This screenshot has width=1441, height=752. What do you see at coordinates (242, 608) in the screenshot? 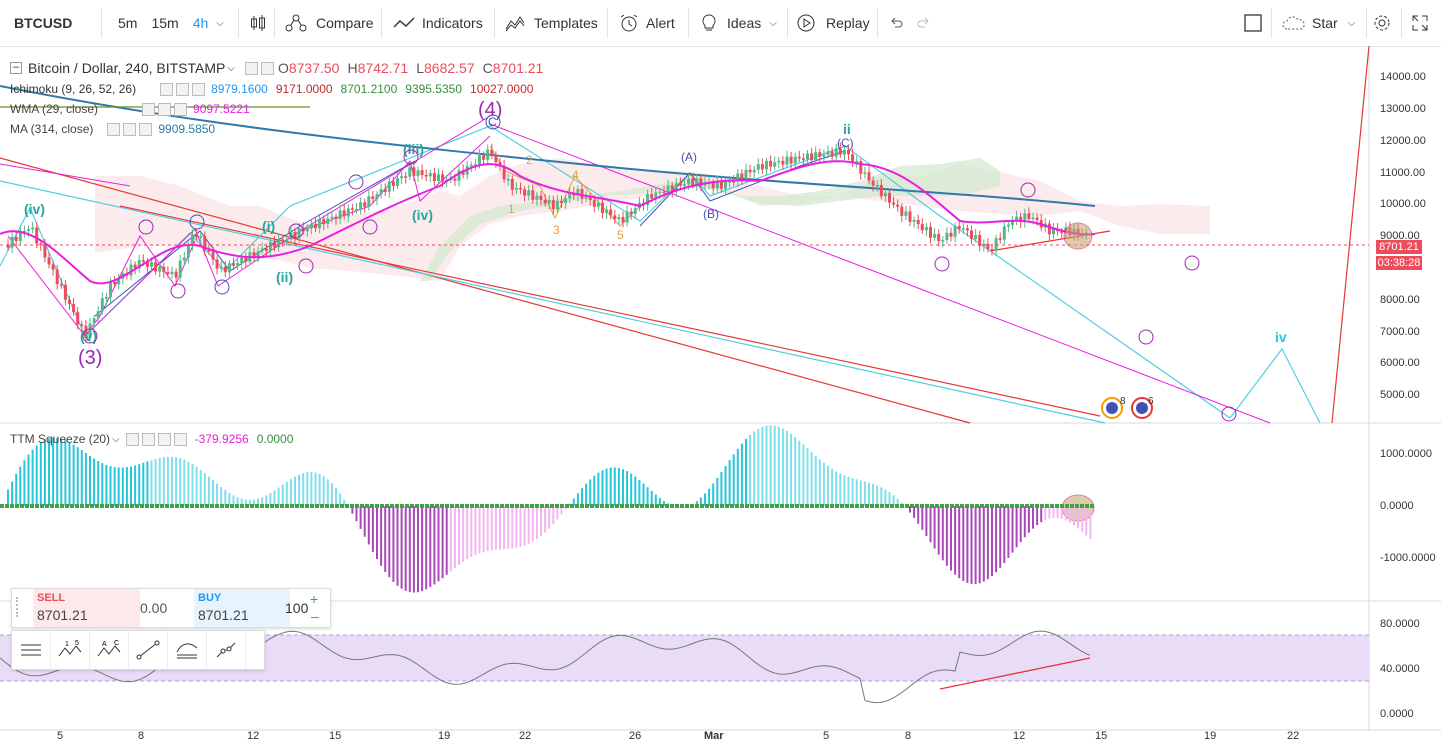
I see `buy-button: BUY 8701.21` at bounding box center [242, 608].